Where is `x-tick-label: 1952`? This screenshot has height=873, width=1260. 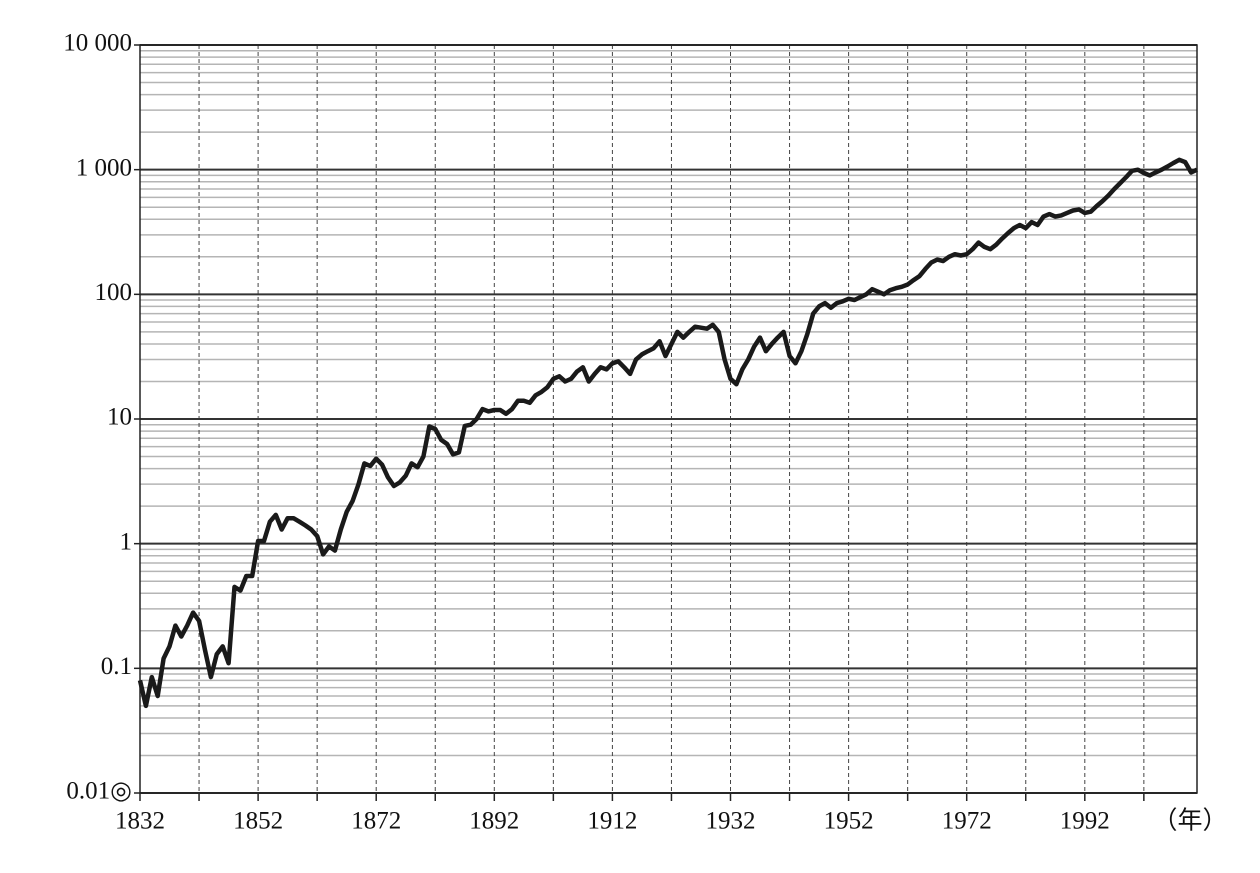
x-tick-label: 1952 is located at coordinates (849, 821).